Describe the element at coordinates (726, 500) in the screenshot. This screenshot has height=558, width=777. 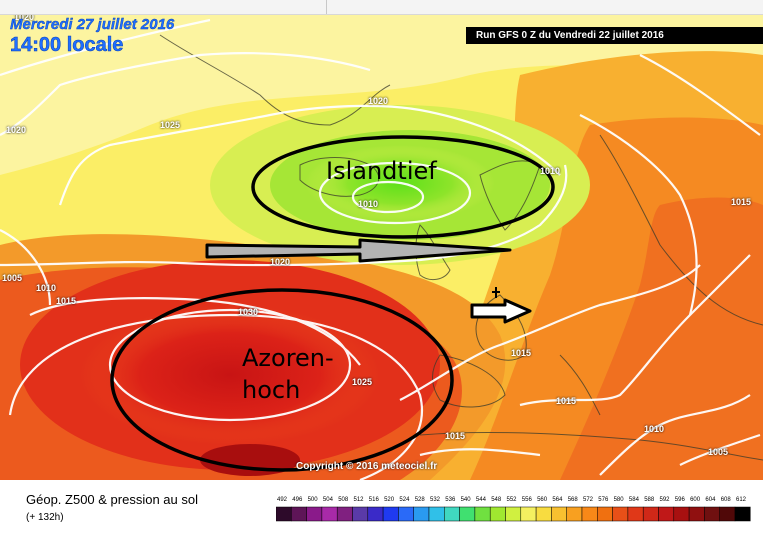
I see `scale-tick-label: 608` at that location.